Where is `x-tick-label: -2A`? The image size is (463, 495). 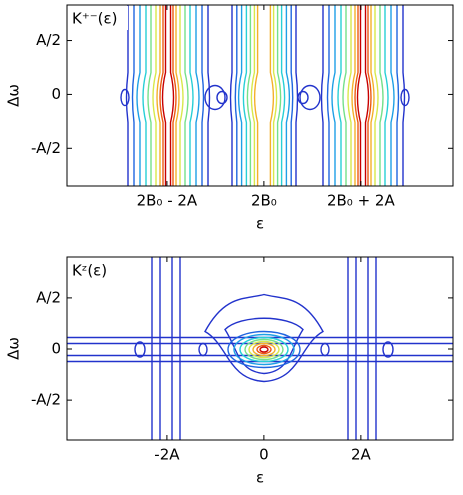 x-tick-label: -2A is located at coordinates (167, 455).